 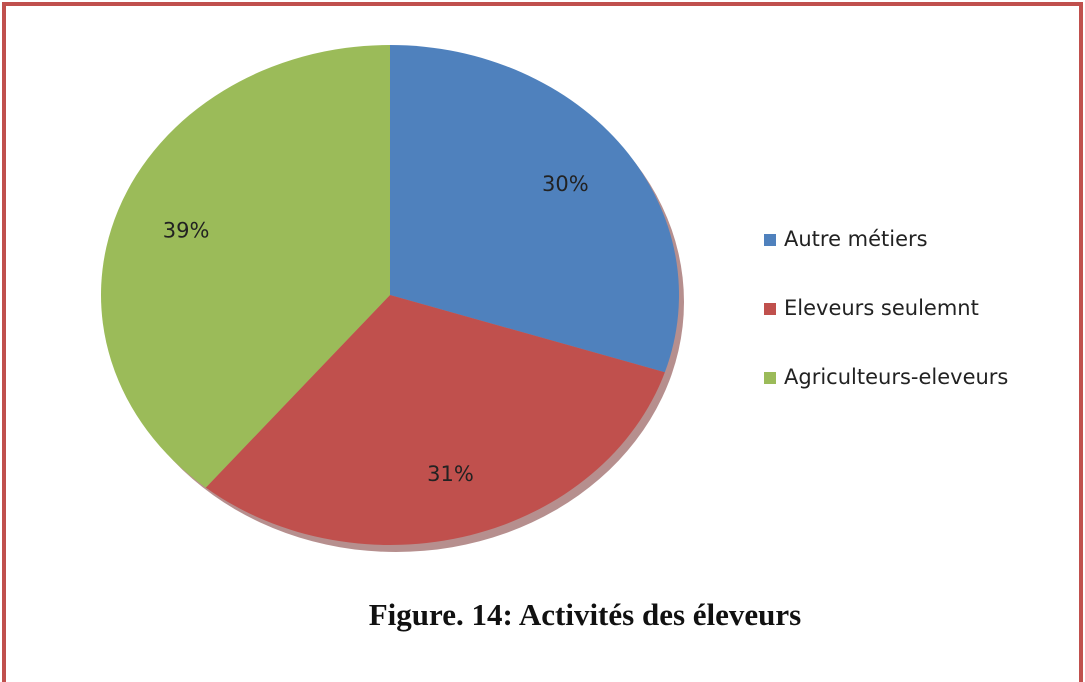 I want to click on legend-label: Eleveurs seulemnt, so click(x=881, y=308).